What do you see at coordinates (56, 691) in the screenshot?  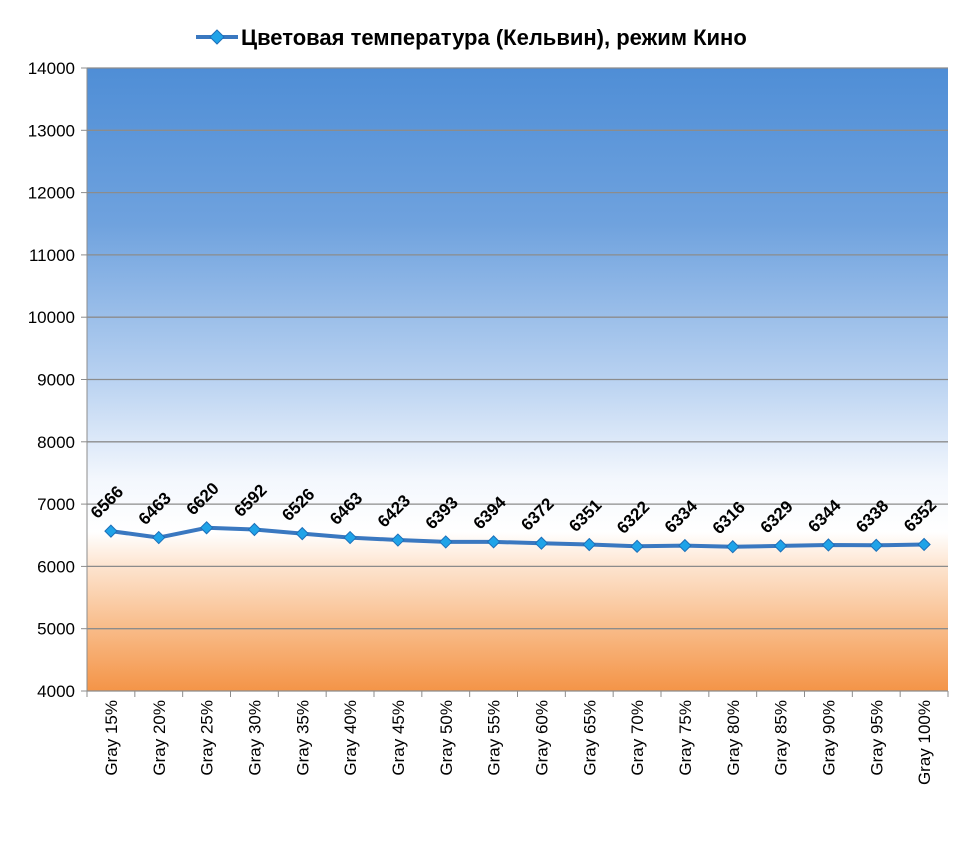 I see `y-tick-label: 4000` at bounding box center [56, 691].